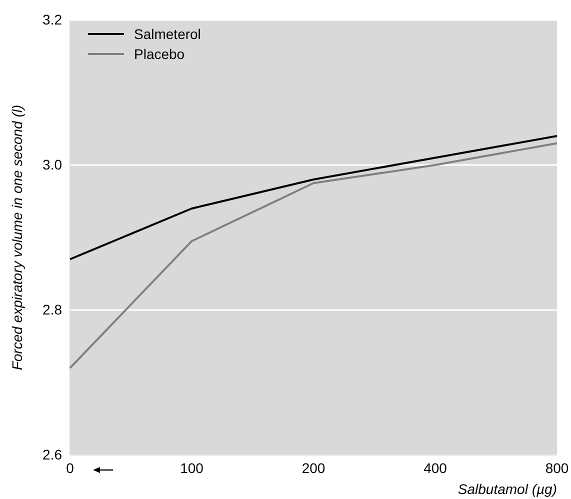 The image size is (571, 499). Describe the element at coordinates (557, 468) in the screenshot. I see `x-tick-label: 800` at that location.